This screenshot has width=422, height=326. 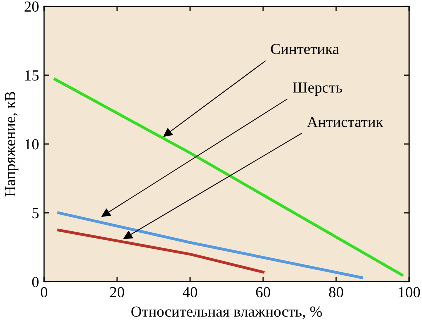 I want to click on y-tick-label: 20, so click(x=31, y=7).